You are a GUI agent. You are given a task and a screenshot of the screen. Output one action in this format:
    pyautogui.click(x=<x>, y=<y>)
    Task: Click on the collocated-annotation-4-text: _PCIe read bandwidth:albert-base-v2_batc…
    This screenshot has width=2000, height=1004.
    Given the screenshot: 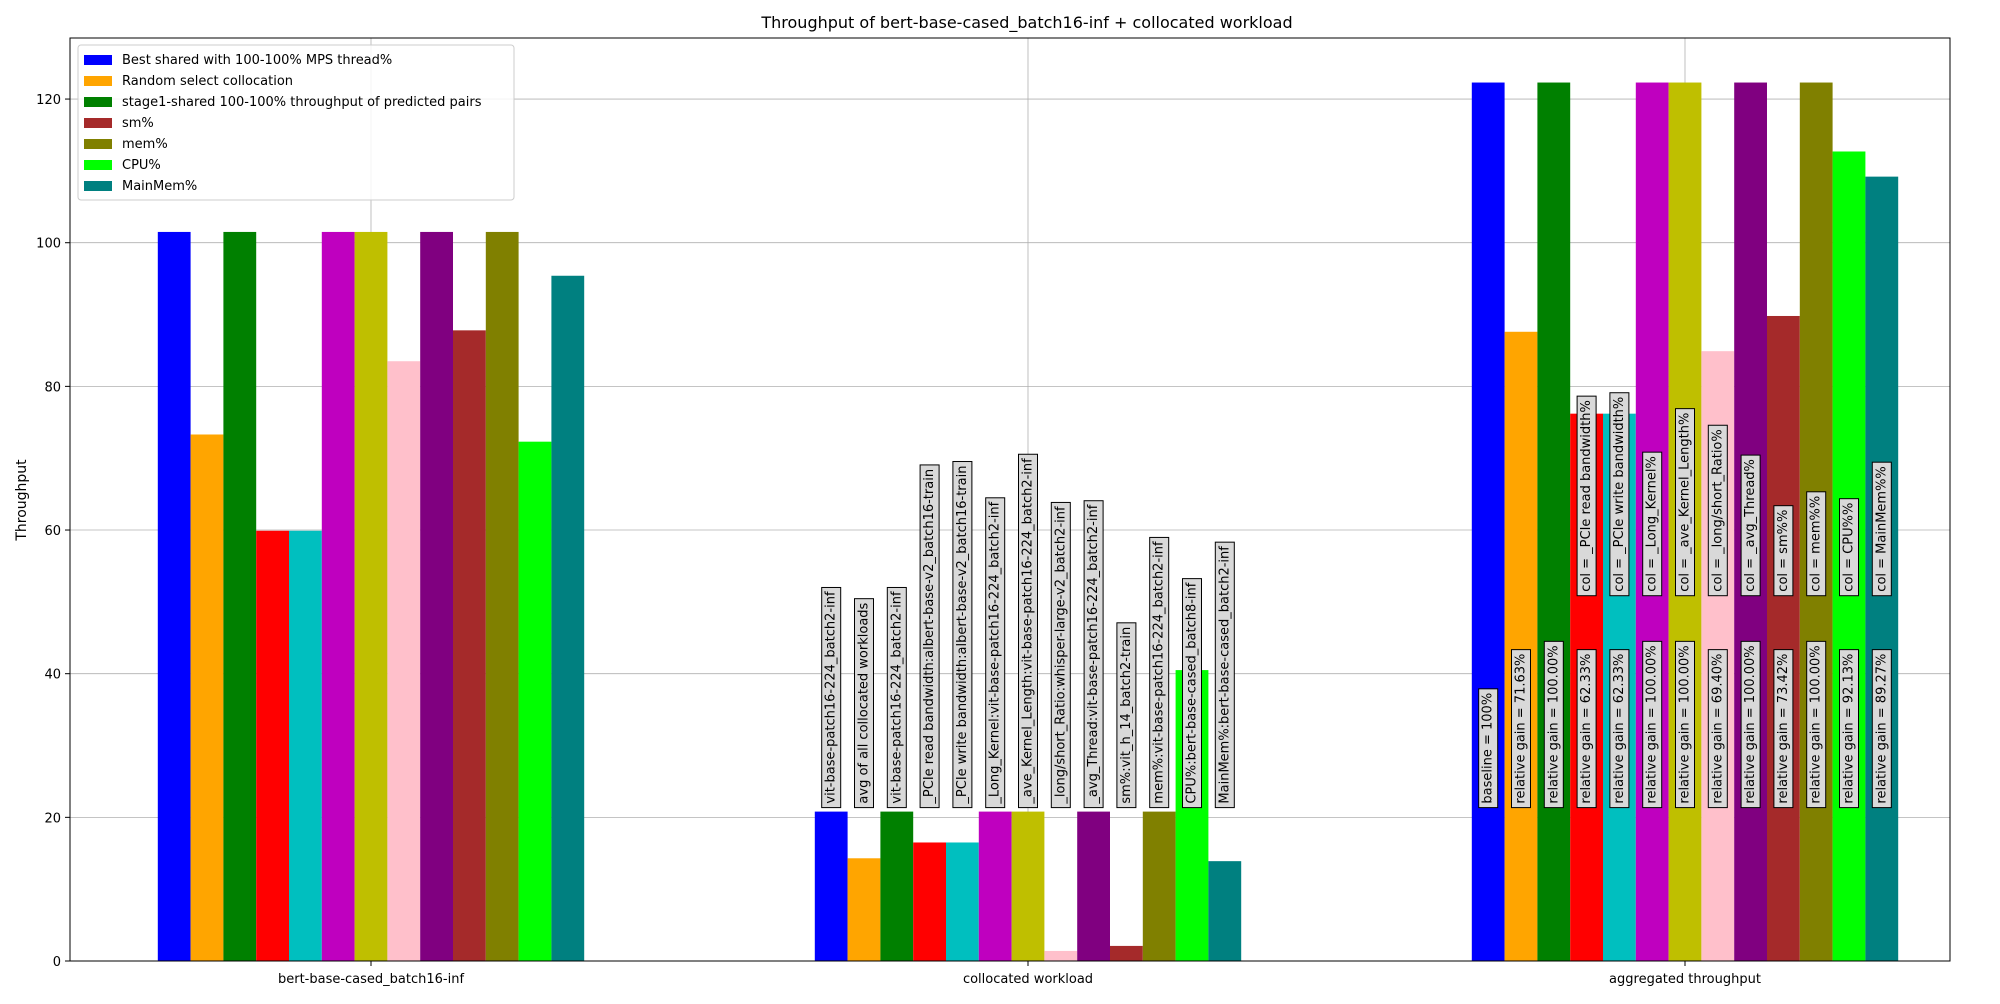 What is the action you would take?
    pyautogui.click(x=929, y=637)
    